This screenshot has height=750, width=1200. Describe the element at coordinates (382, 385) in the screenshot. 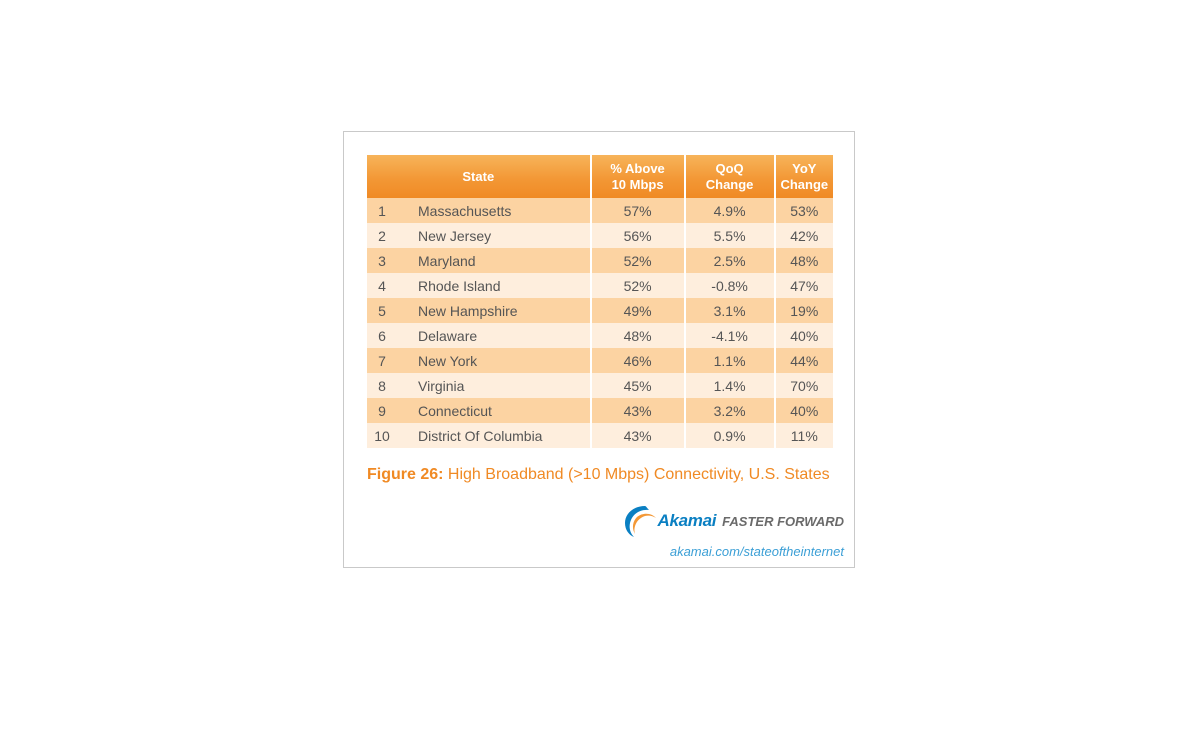

I see `cell-rank: 8` at that location.